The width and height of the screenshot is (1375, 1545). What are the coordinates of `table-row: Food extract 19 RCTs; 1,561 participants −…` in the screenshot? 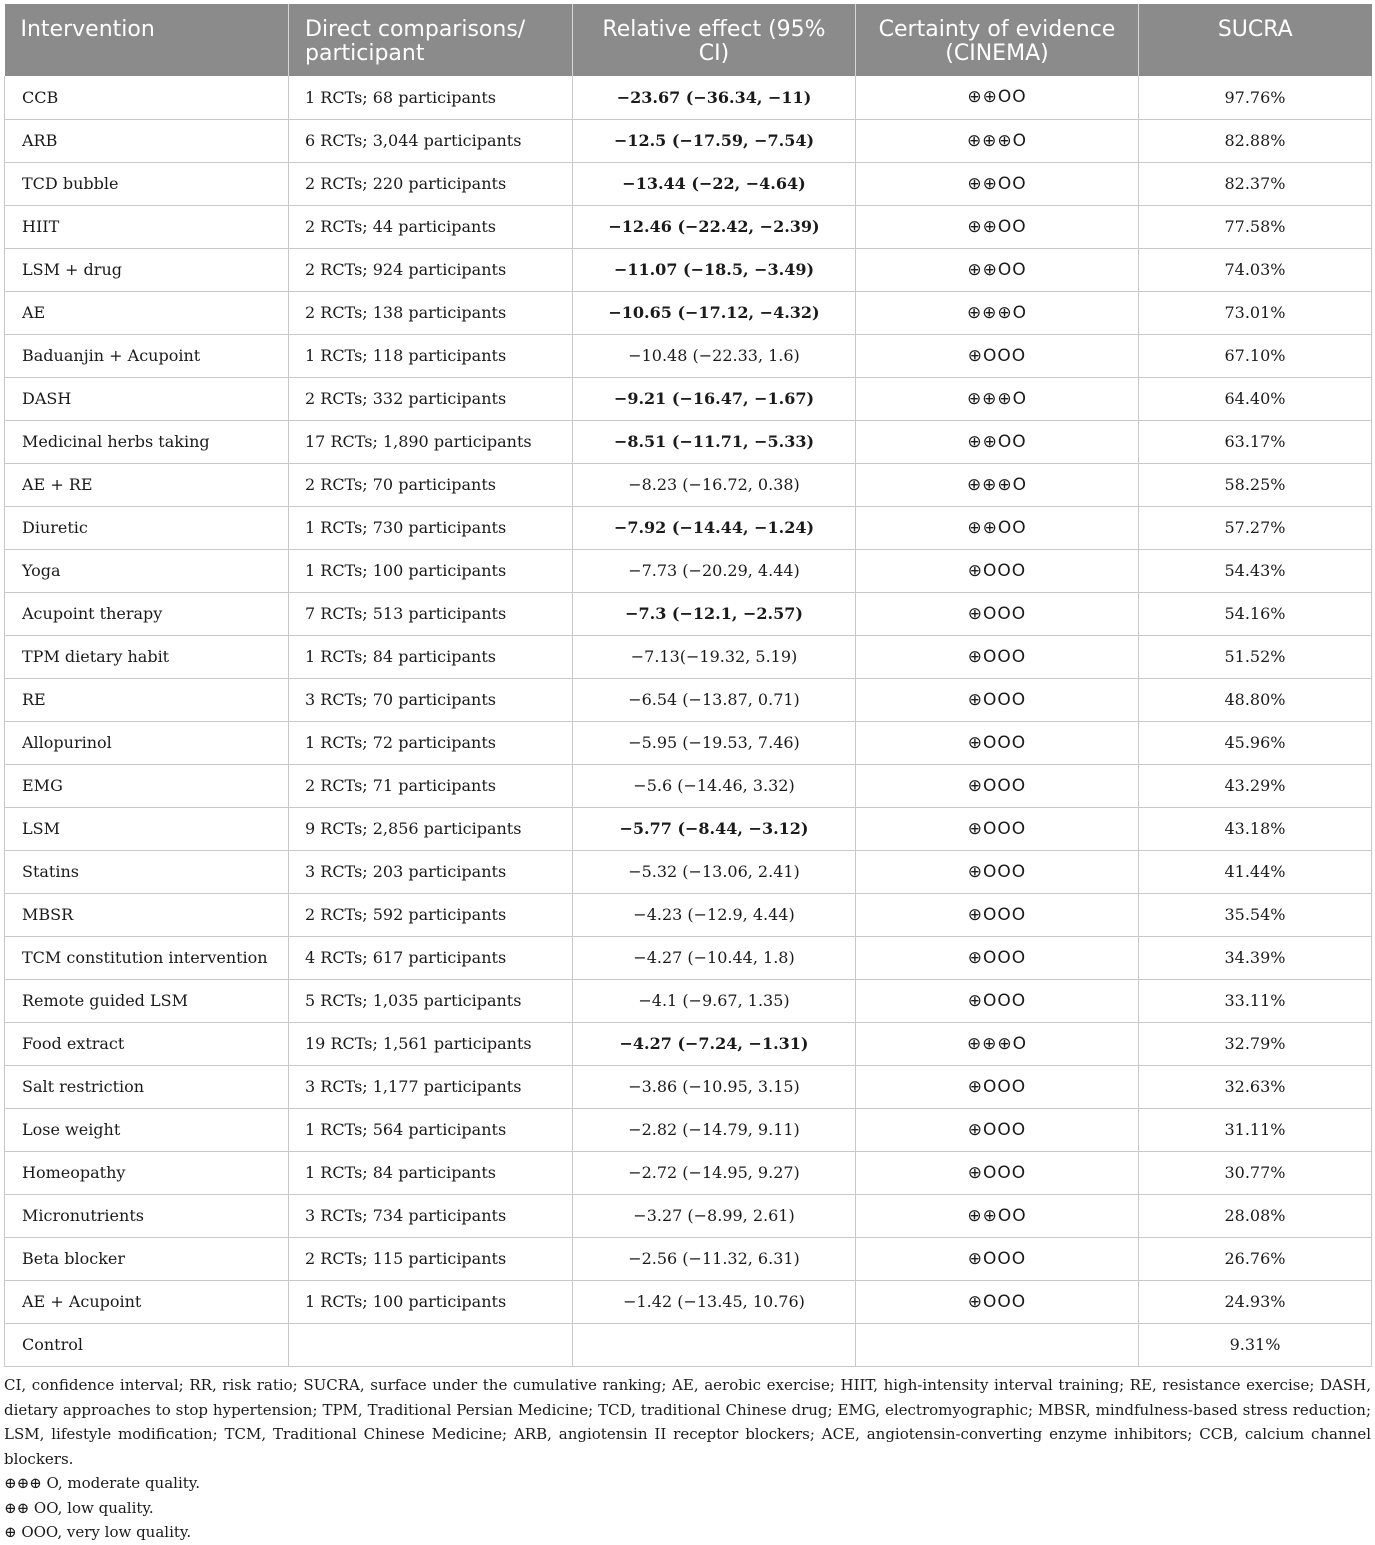 It's located at (688, 1043).